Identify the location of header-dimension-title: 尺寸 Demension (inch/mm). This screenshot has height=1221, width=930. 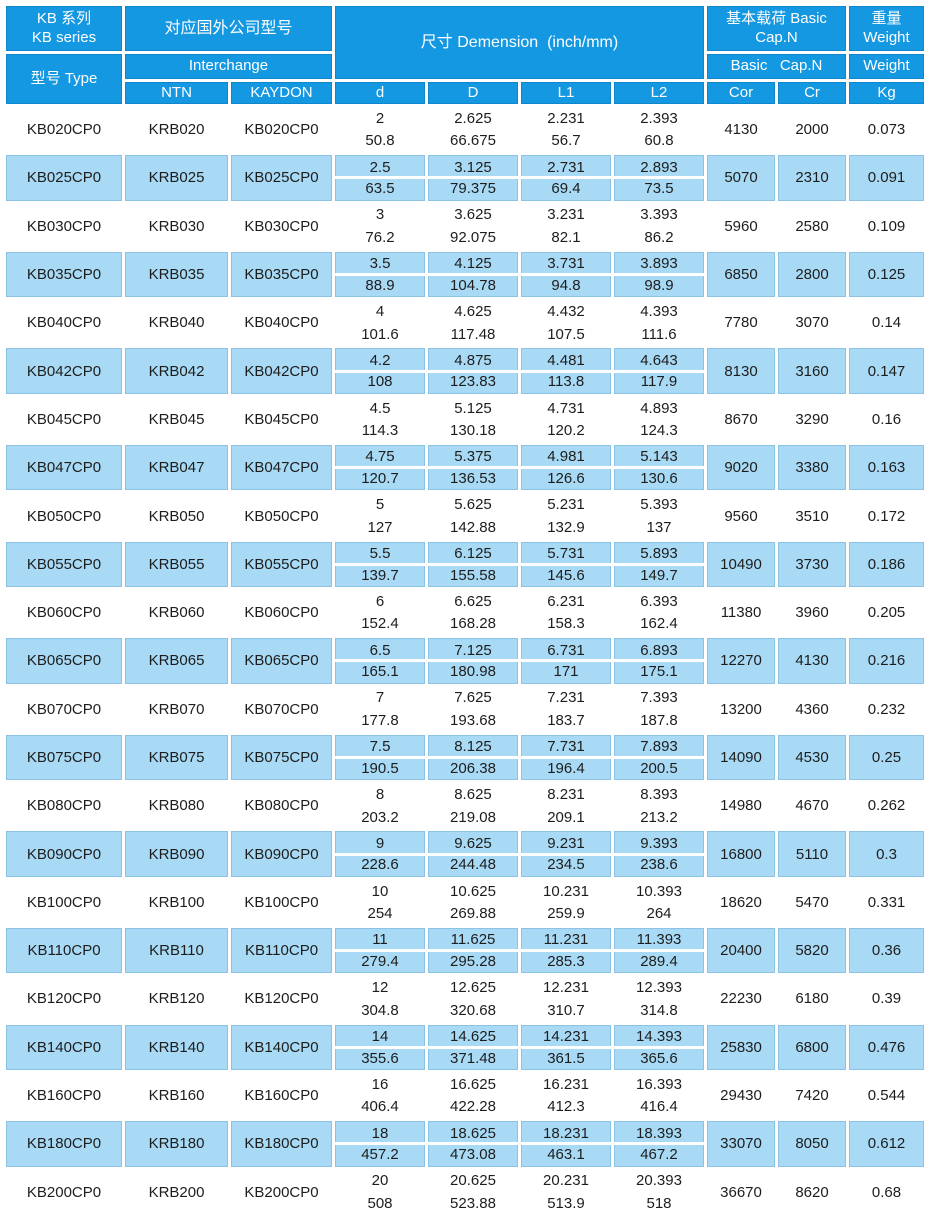
(519, 42).